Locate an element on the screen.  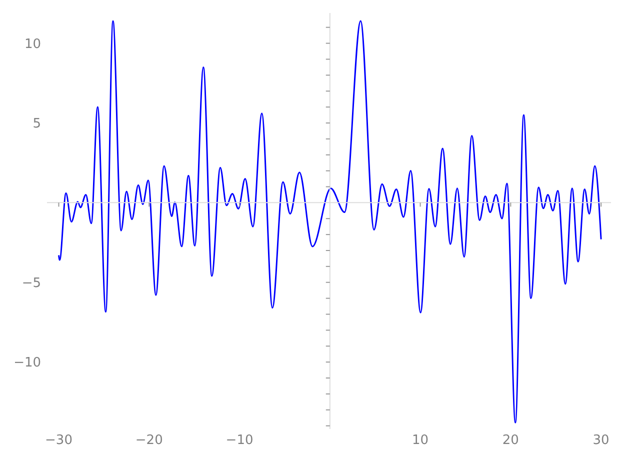
x-tick-label: 30 is located at coordinates (601, 440).